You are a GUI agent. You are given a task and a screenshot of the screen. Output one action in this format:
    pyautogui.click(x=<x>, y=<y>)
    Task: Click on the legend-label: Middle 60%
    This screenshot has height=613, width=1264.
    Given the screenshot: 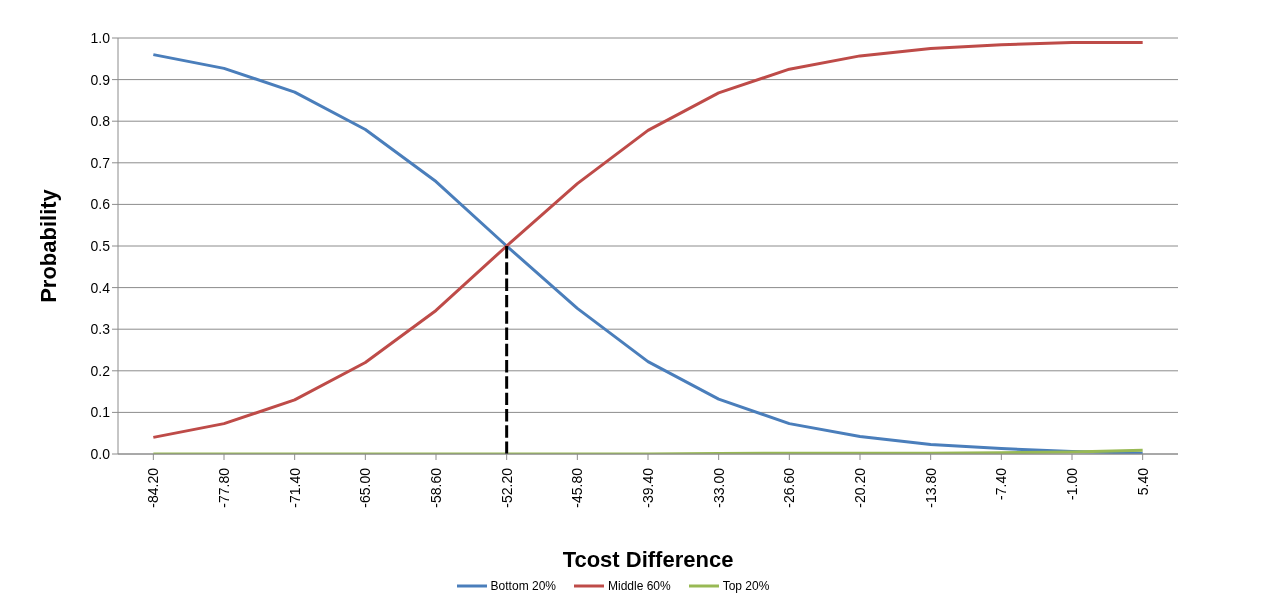 What is the action you would take?
    pyautogui.click(x=639, y=586)
    